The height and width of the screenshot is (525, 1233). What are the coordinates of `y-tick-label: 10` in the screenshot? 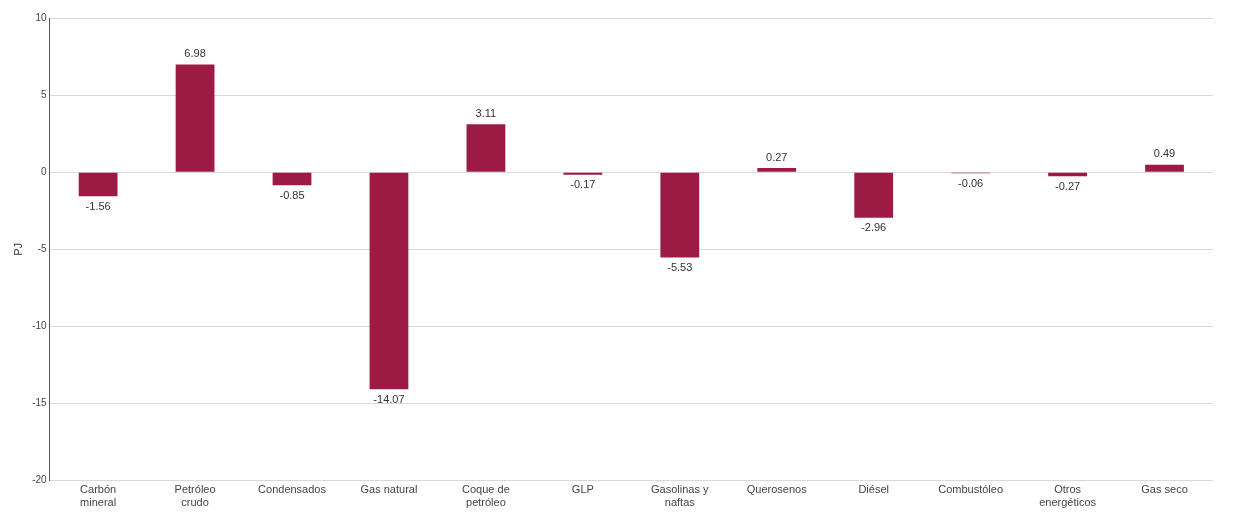 It's located at (41, 17).